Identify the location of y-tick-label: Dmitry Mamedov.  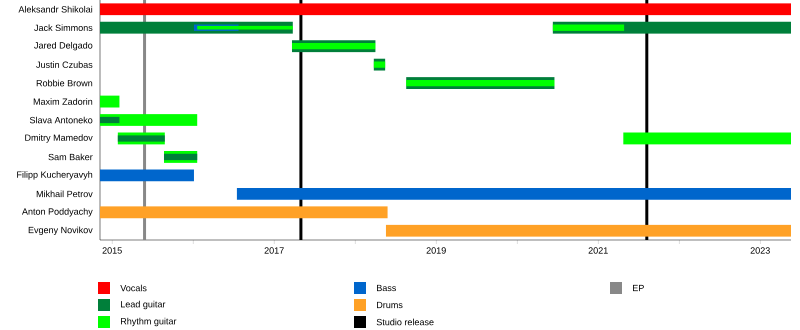
(59, 138).